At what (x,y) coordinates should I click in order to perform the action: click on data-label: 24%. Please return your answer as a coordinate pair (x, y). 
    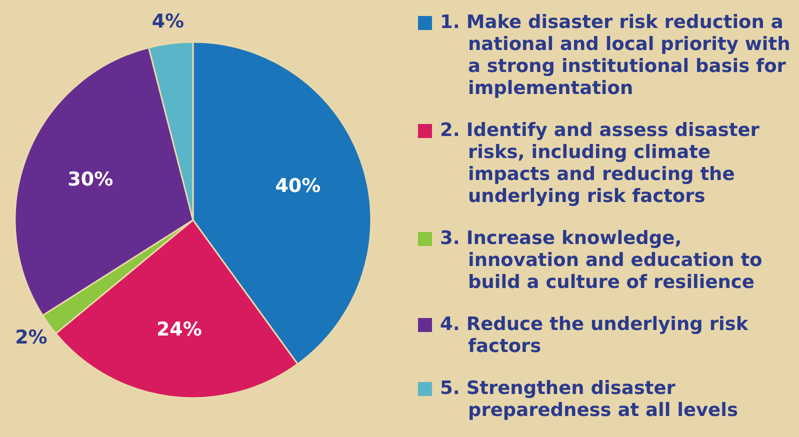
    Looking at the image, I should click on (179, 329).